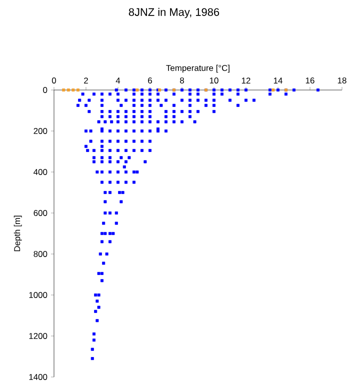 Image resolution: width=350 pixels, height=384 pixels. Describe the element at coordinates (150, 80) in the screenshot. I see `x-tick-label: 6` at that location.